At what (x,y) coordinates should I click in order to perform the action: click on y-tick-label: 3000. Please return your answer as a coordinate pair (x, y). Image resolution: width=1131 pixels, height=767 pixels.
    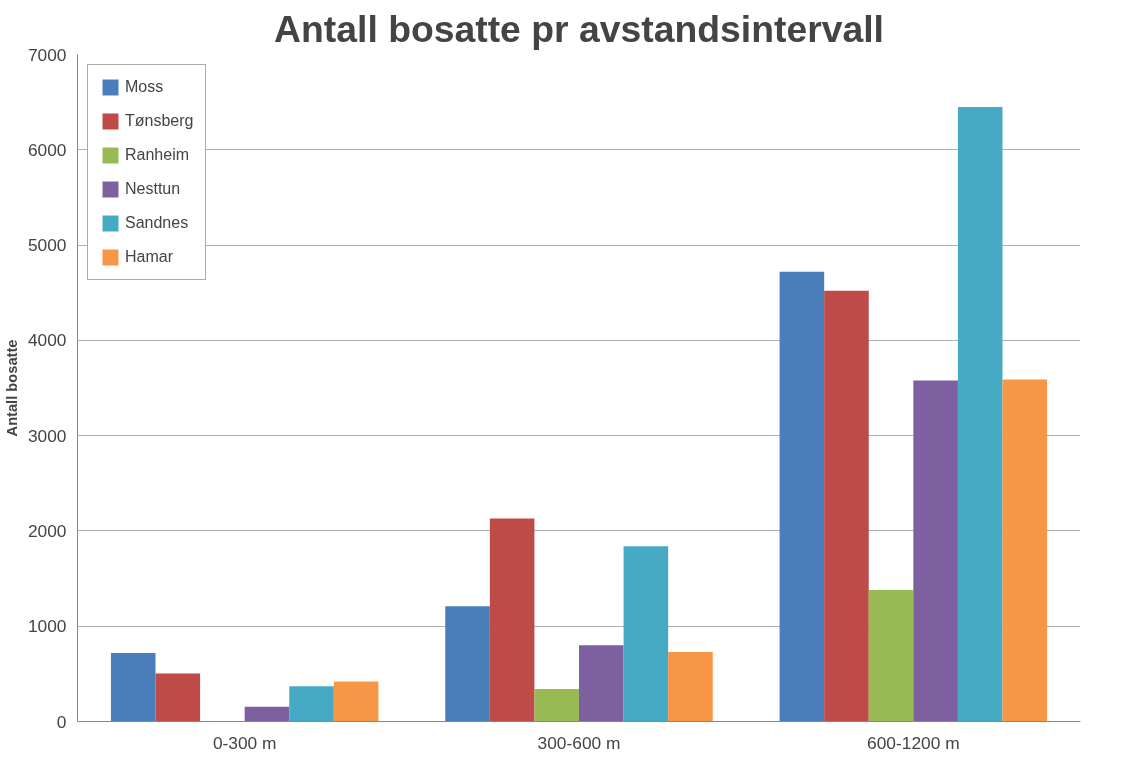
    Looking at the image, I should click on (47, 435).